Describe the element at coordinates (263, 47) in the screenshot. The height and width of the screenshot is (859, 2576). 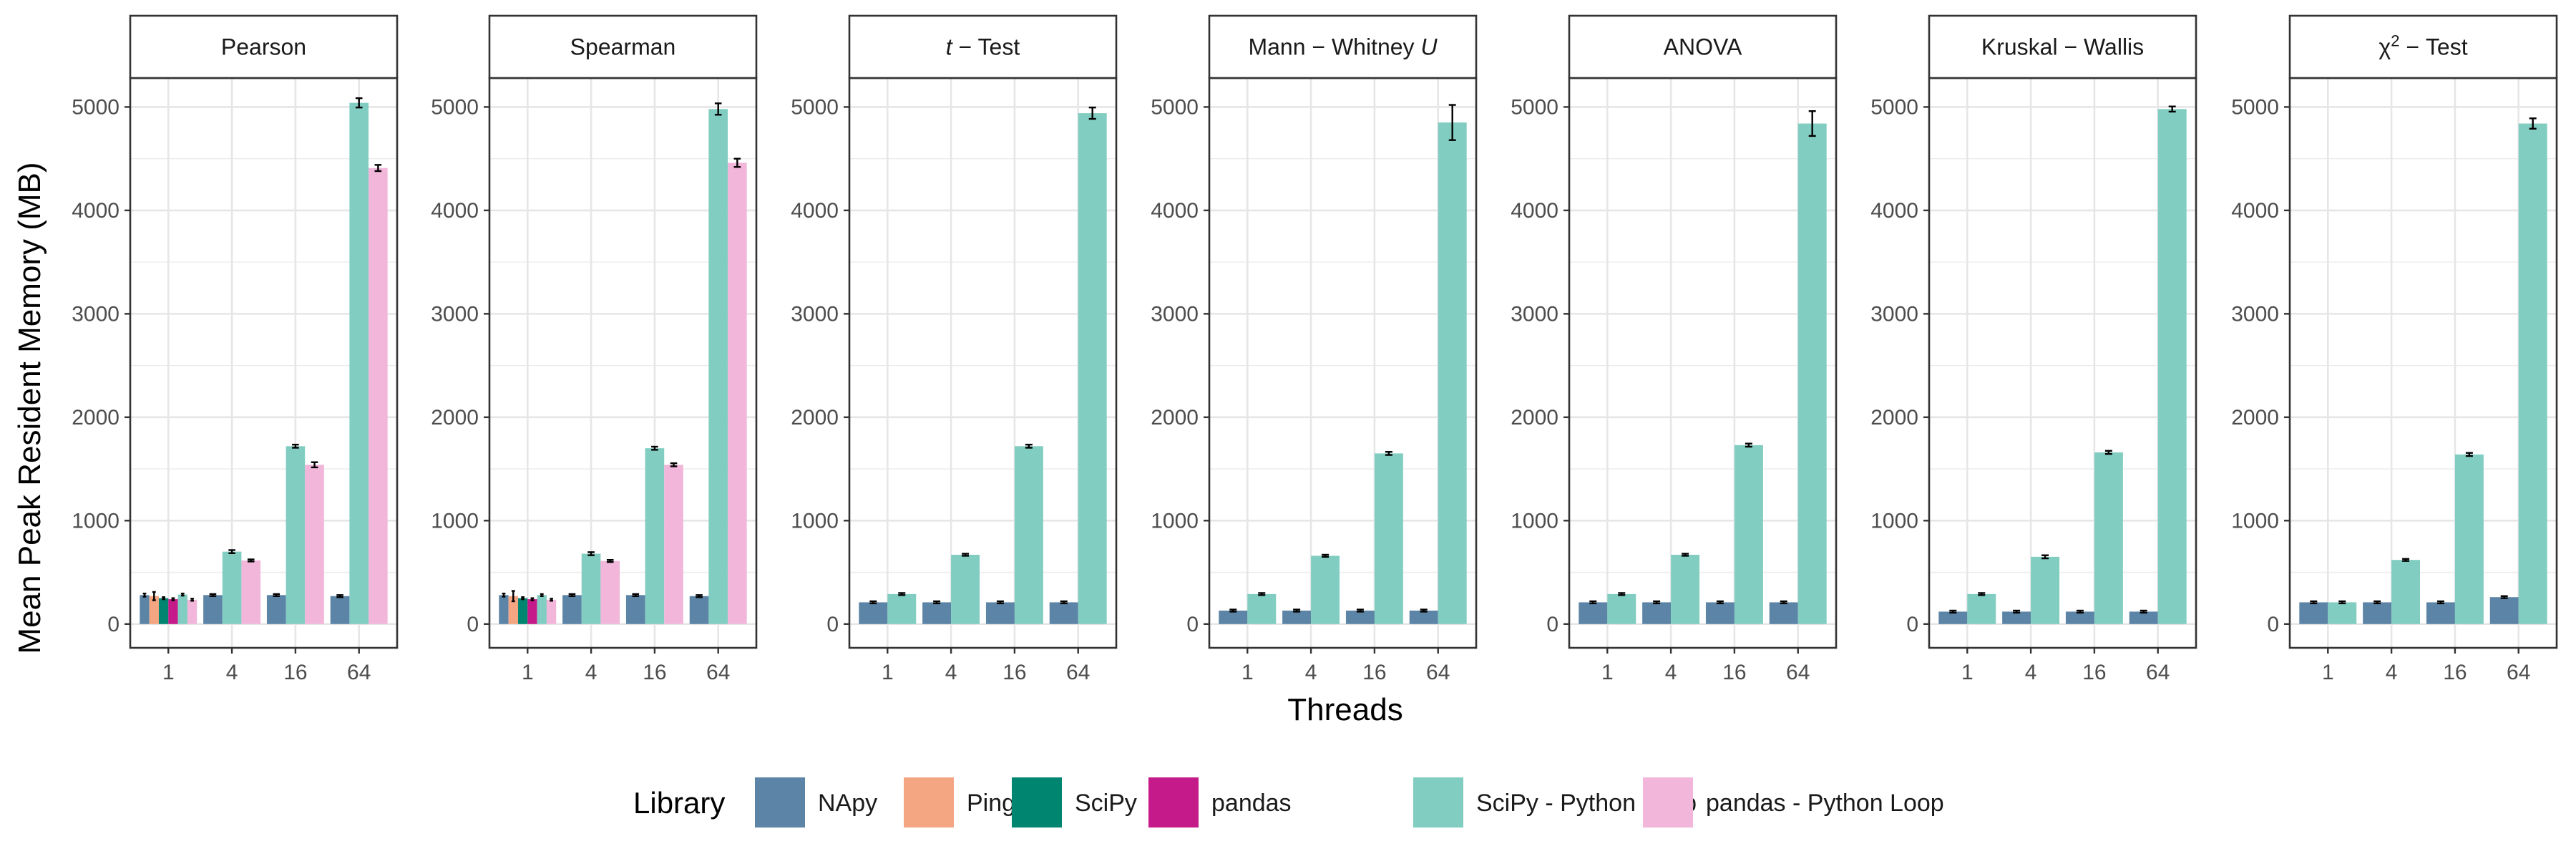
I see `facet-title: Pearson` at that location.